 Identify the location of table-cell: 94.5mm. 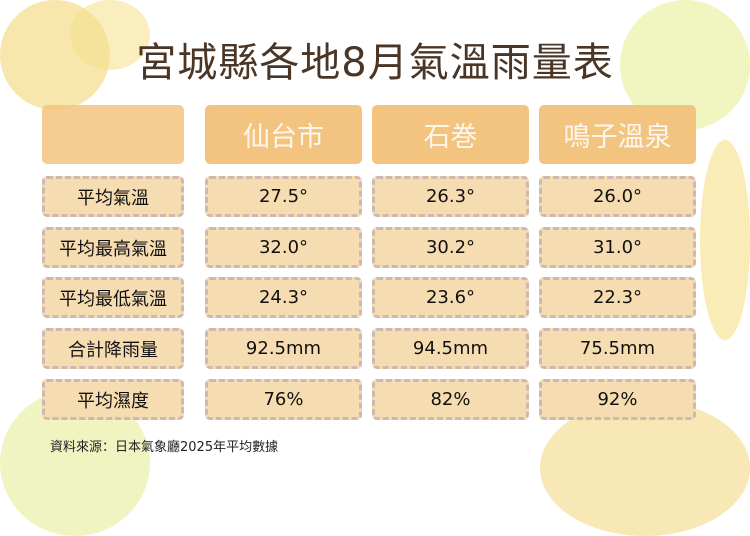
(450, 348).